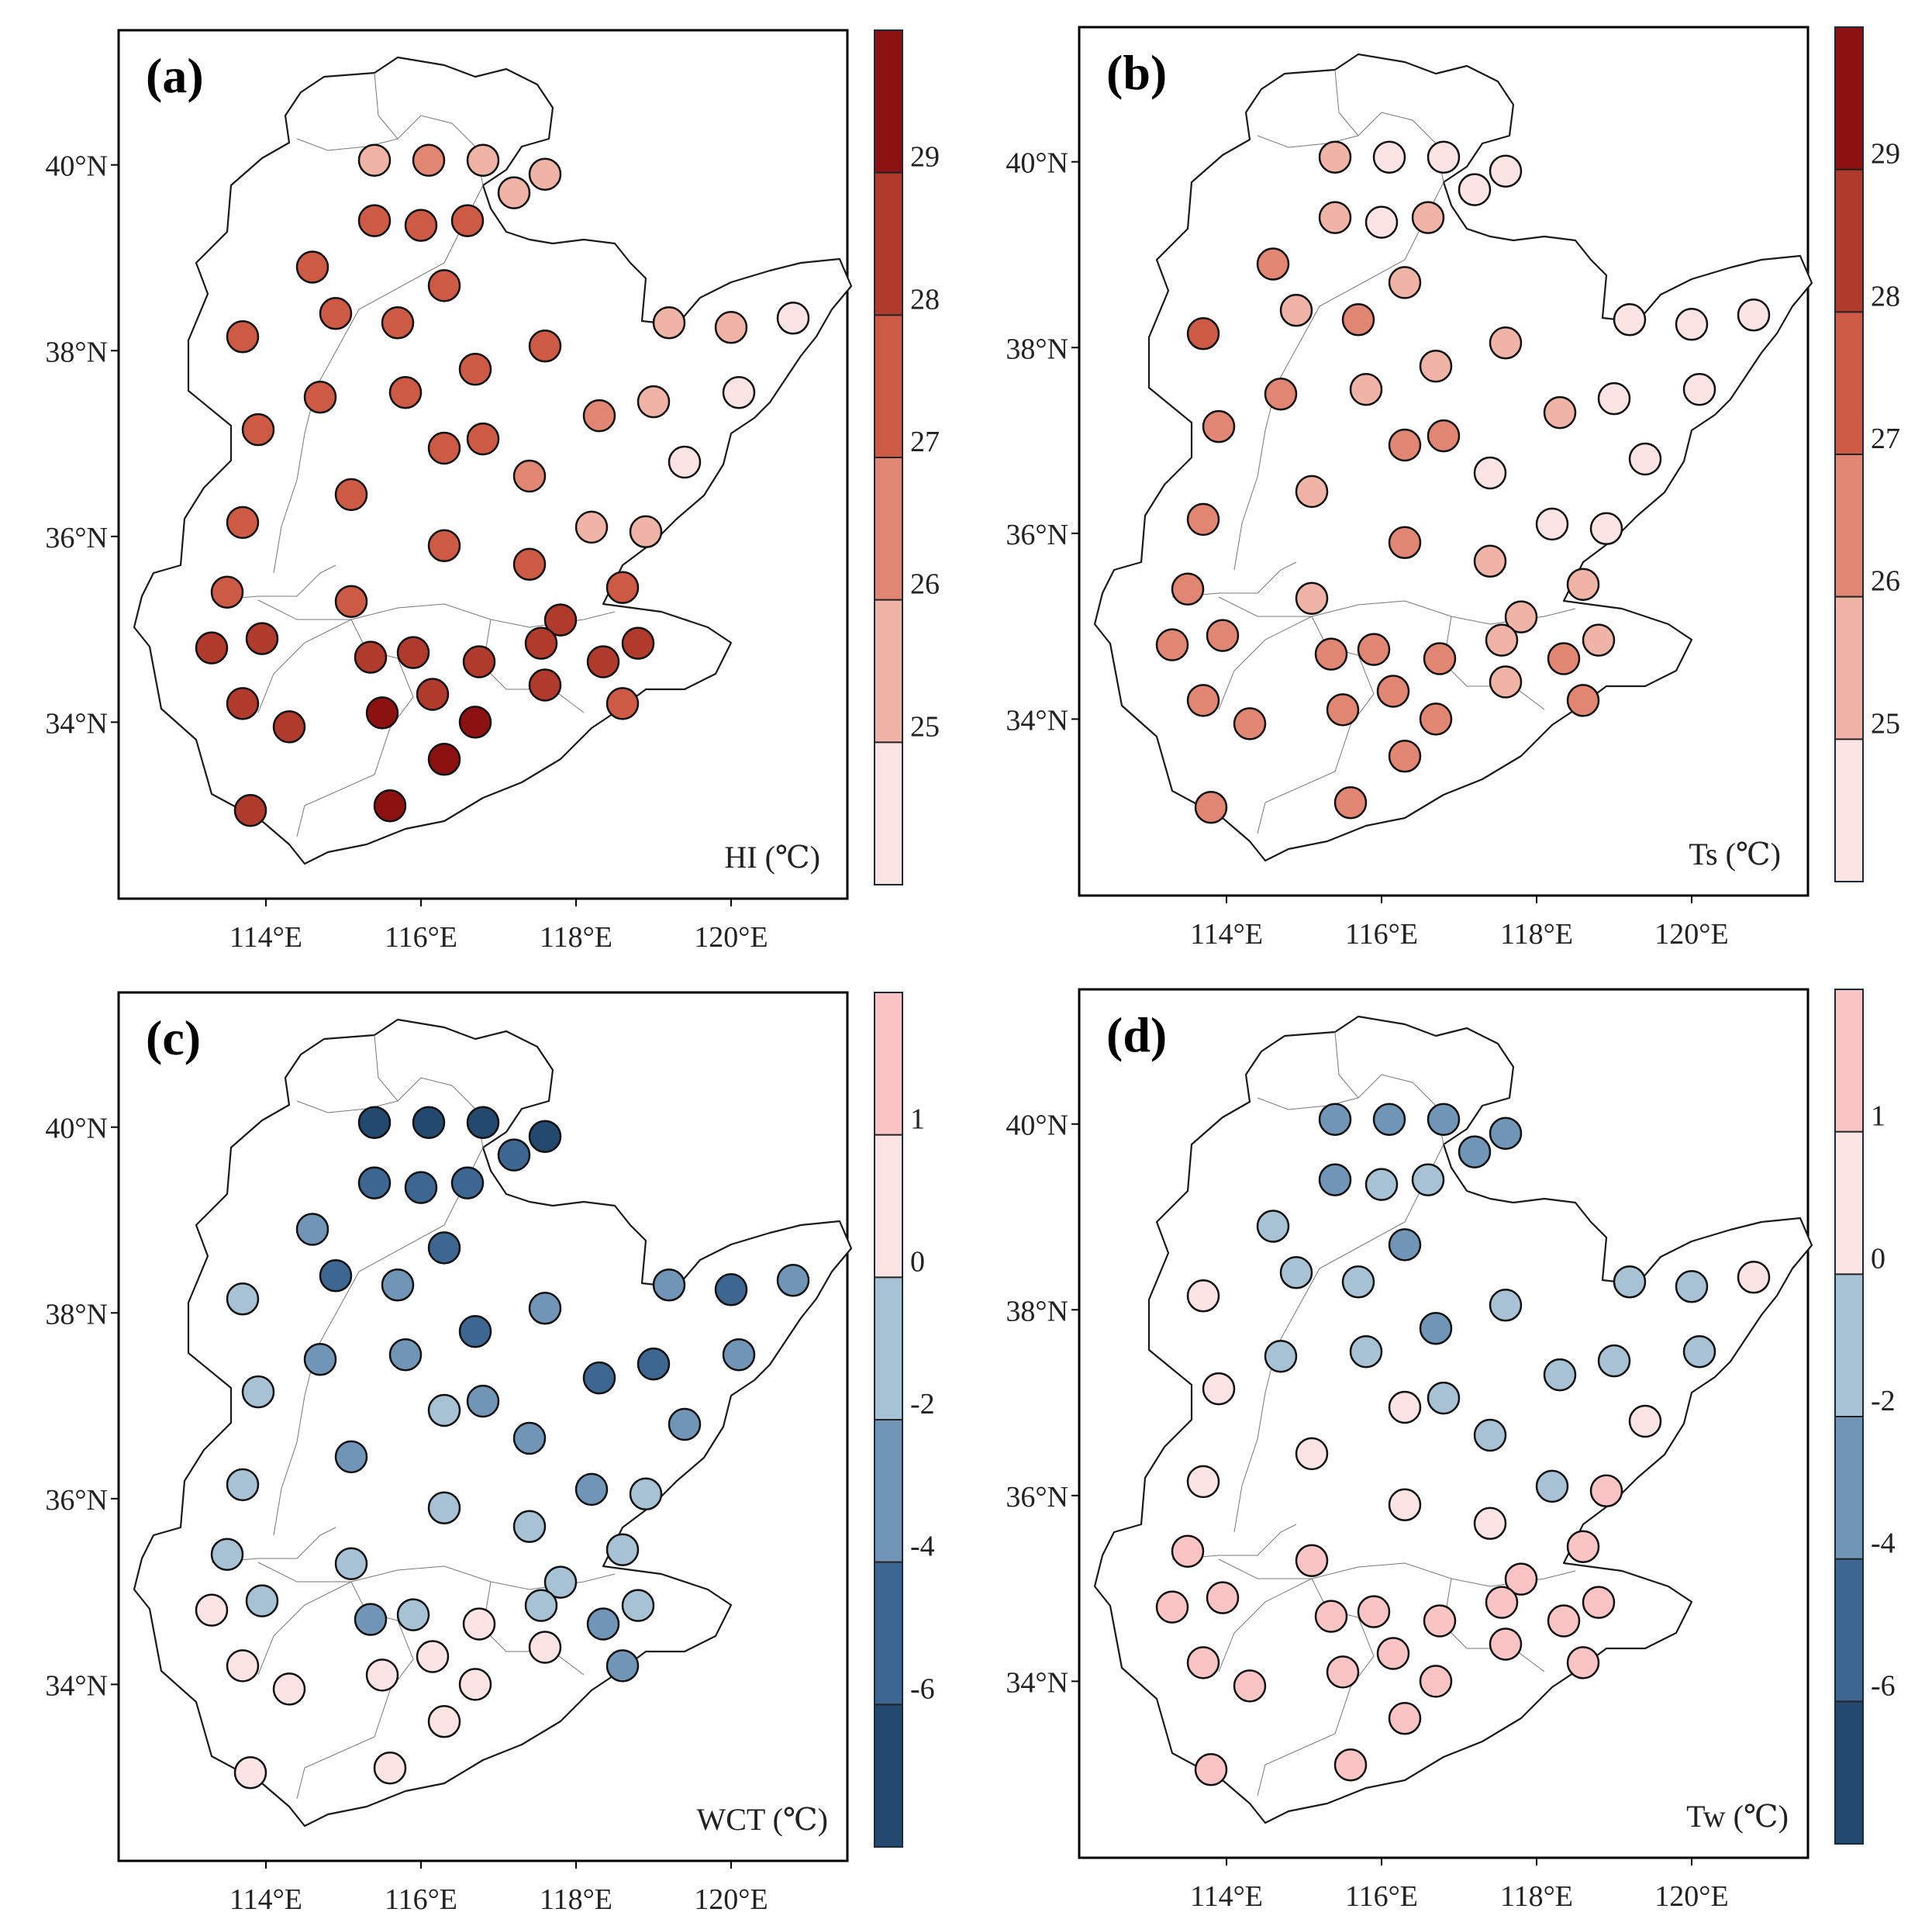 Image resolution: width=1932 pixels, height=1926 pixels. Describe the element at coordinates (502, 1448) in the screenshot. I see `stations-c` at that location.